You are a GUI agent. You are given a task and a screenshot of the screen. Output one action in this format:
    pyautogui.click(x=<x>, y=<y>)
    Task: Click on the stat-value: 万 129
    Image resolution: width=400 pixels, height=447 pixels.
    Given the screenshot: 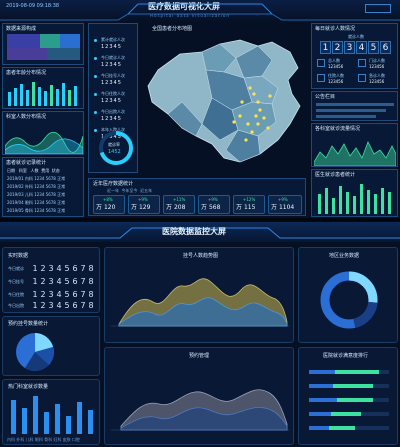 What is the action you would take?
    pyautogui.click(x=141, y=207)
    